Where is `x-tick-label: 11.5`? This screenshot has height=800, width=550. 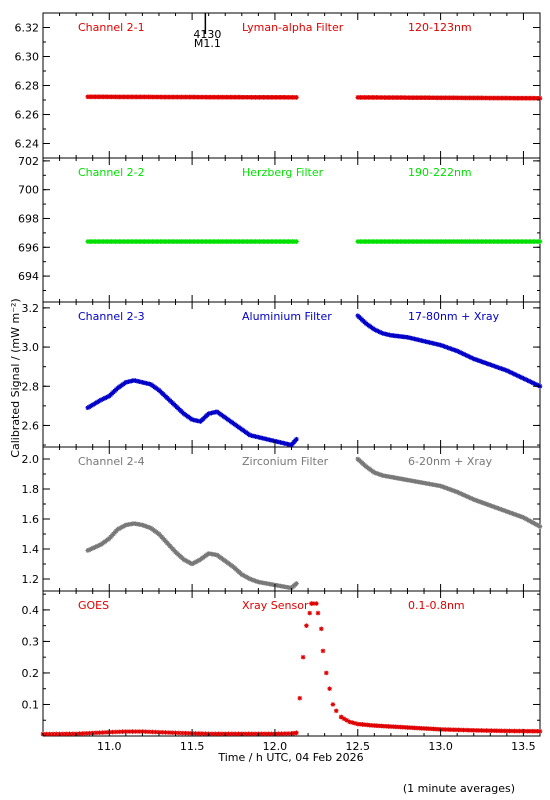
x-tick-label: 11.5 is located at coordinates (192, 746).